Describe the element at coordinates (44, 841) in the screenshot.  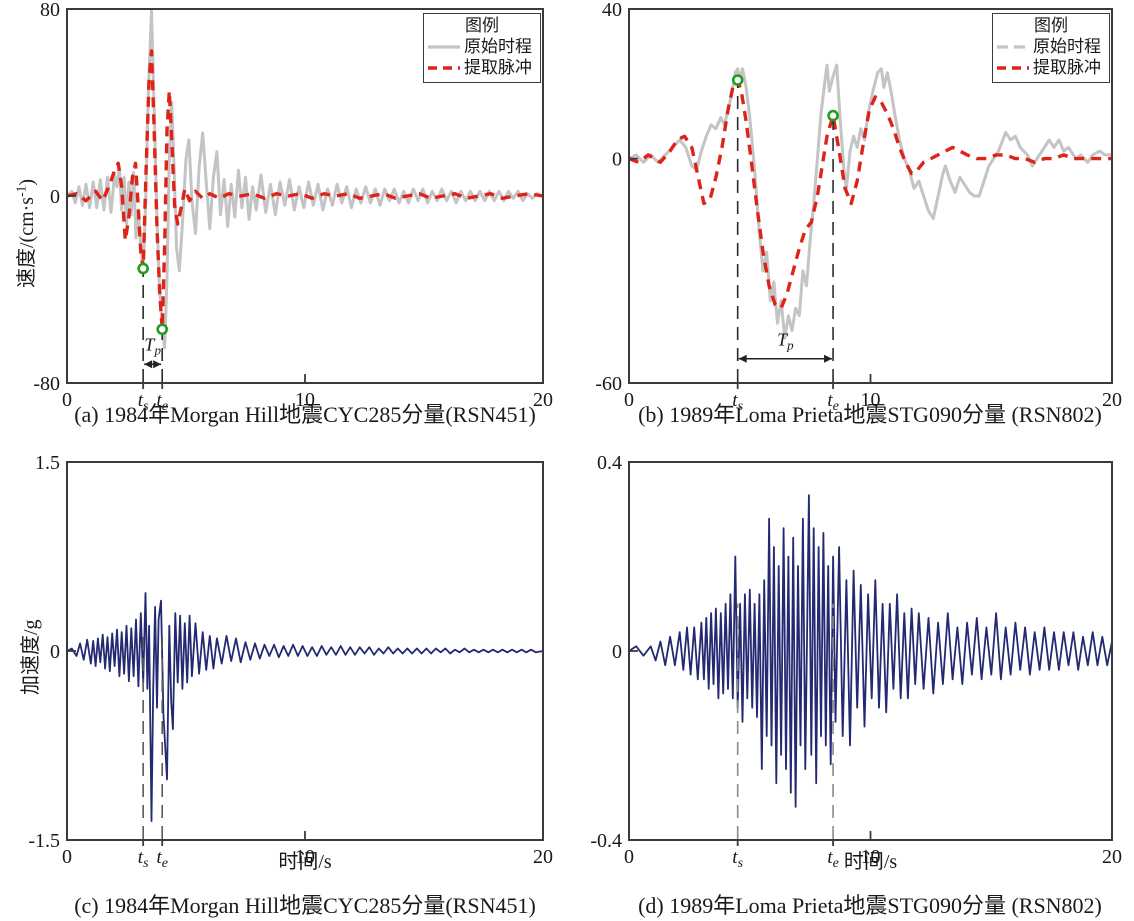
I see `svg-text: -1.5` at that location.